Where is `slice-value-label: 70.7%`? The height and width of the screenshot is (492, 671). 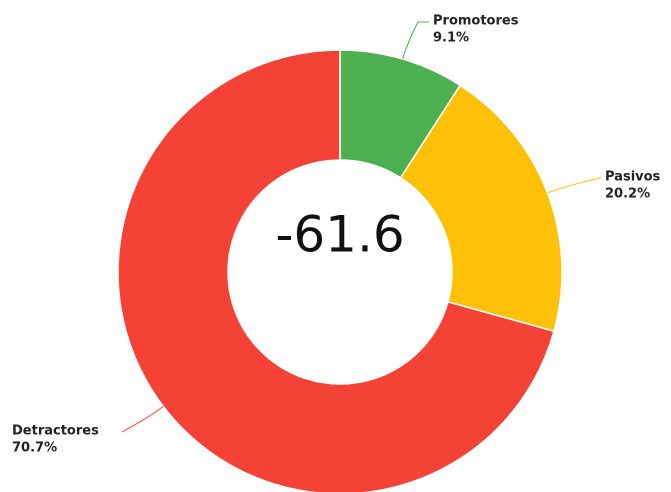 slice-value-label: 70.7% is located at coordinates (34, 448).